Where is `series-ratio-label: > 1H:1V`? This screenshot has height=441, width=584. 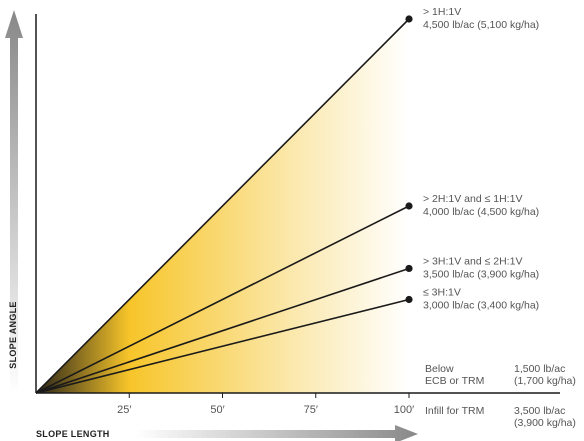
series-ratio-label: > 1H:1V is located at coordinates (442, 12).